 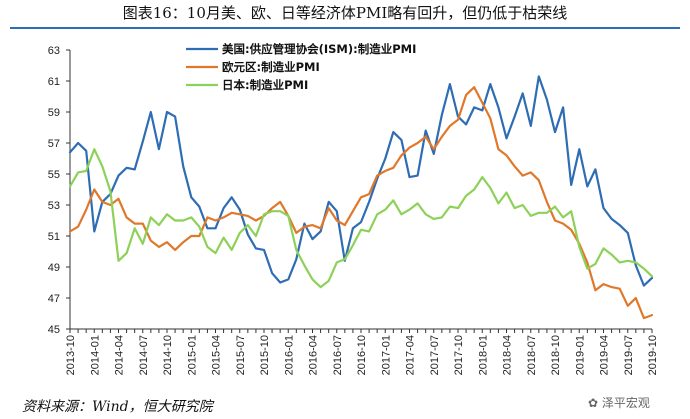 I want to click on x-tick-label: 2019-04, so click(x=605, y=355).